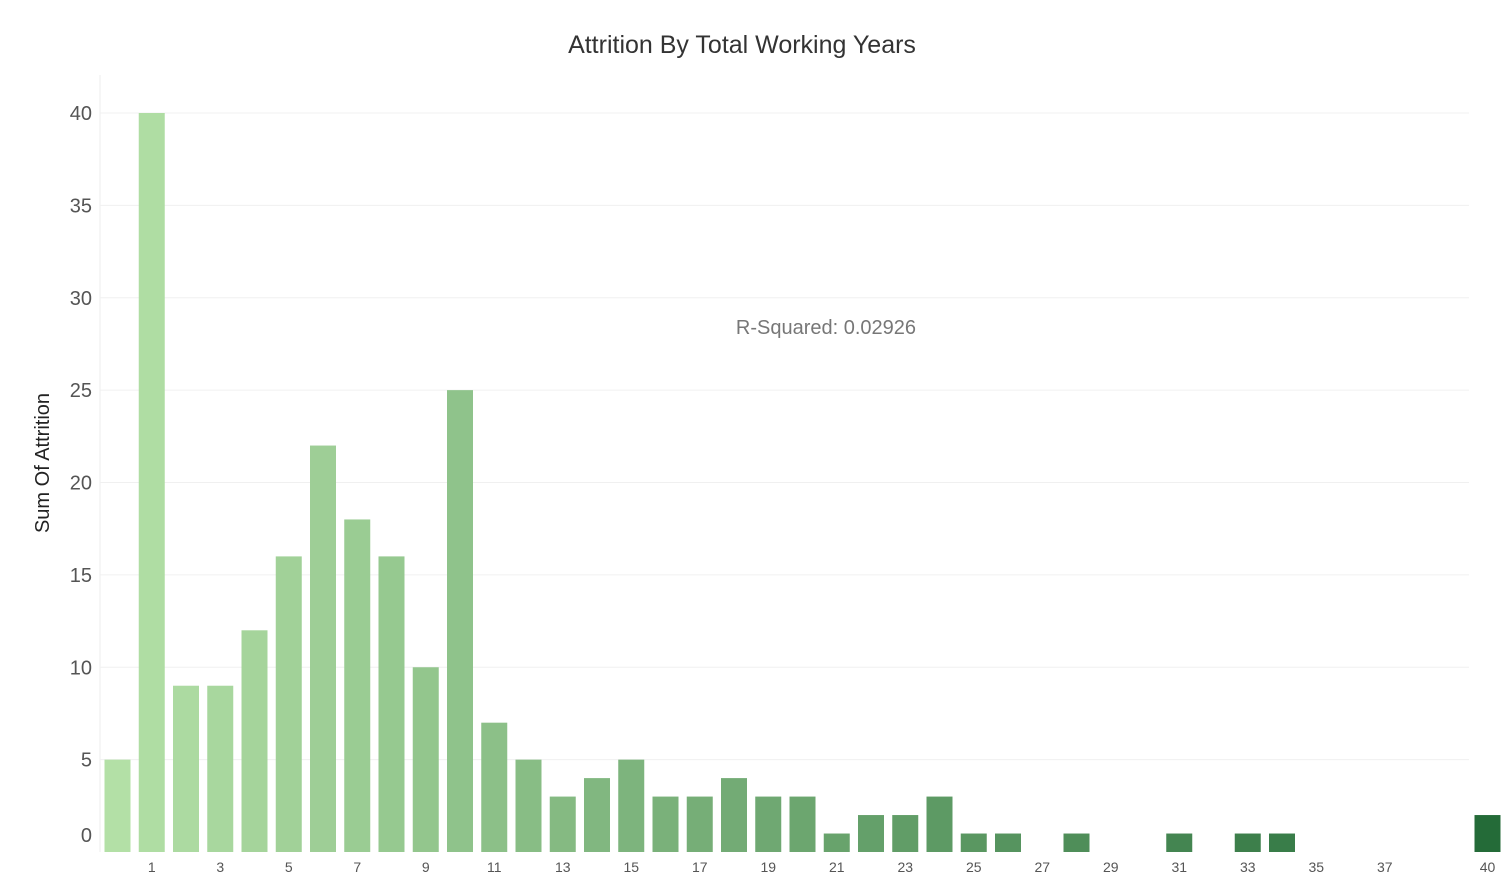 The width and height of the screenshot is (1506, 891). Describe the element at coordinates (1042, 867) in the screenshot. I see `x-tick-label: 27` at that location.